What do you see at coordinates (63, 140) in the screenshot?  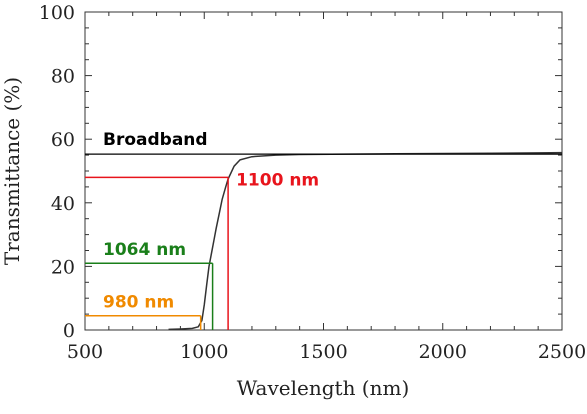 I see `y-tick-label: 60` at bounding box center [63, 140].